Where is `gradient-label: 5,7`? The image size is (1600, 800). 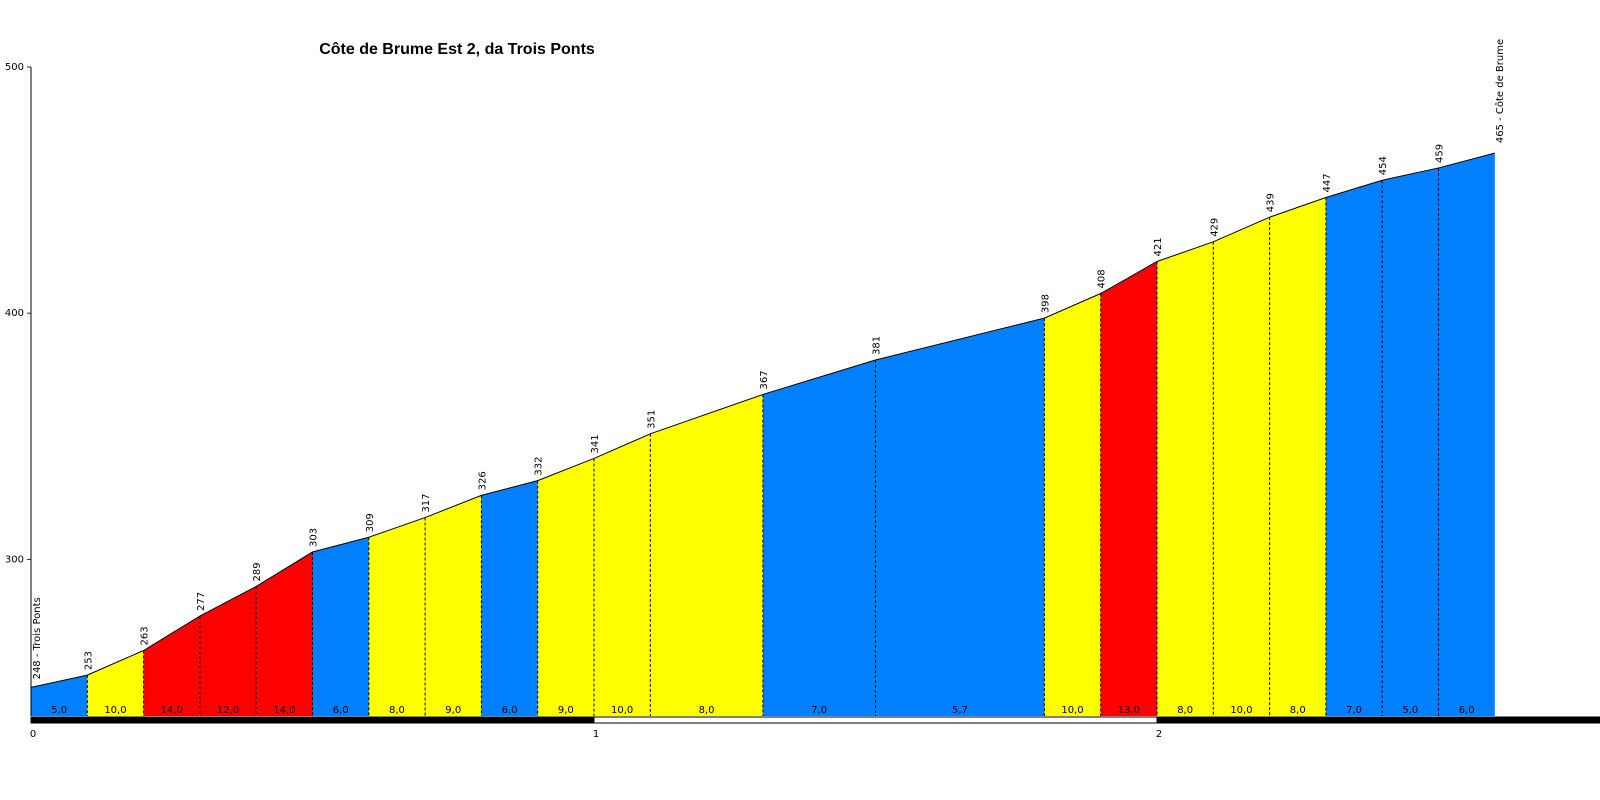 gradient-label: 5,7 is located at coordinates (960, 710).